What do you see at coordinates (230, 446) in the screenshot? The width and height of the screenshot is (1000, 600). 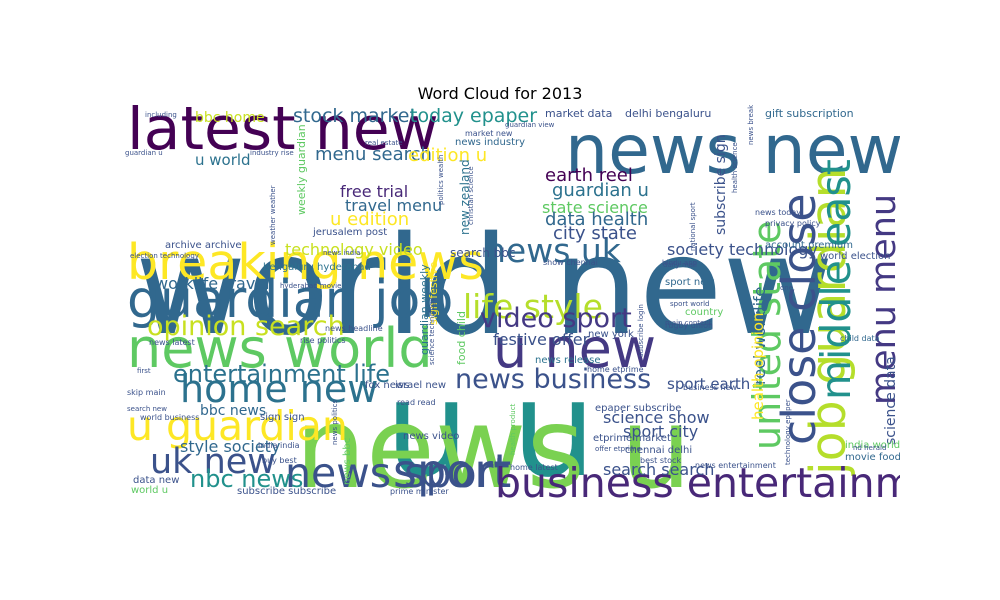 I see `word-style-society: style society` at bounding box center [230, 446].